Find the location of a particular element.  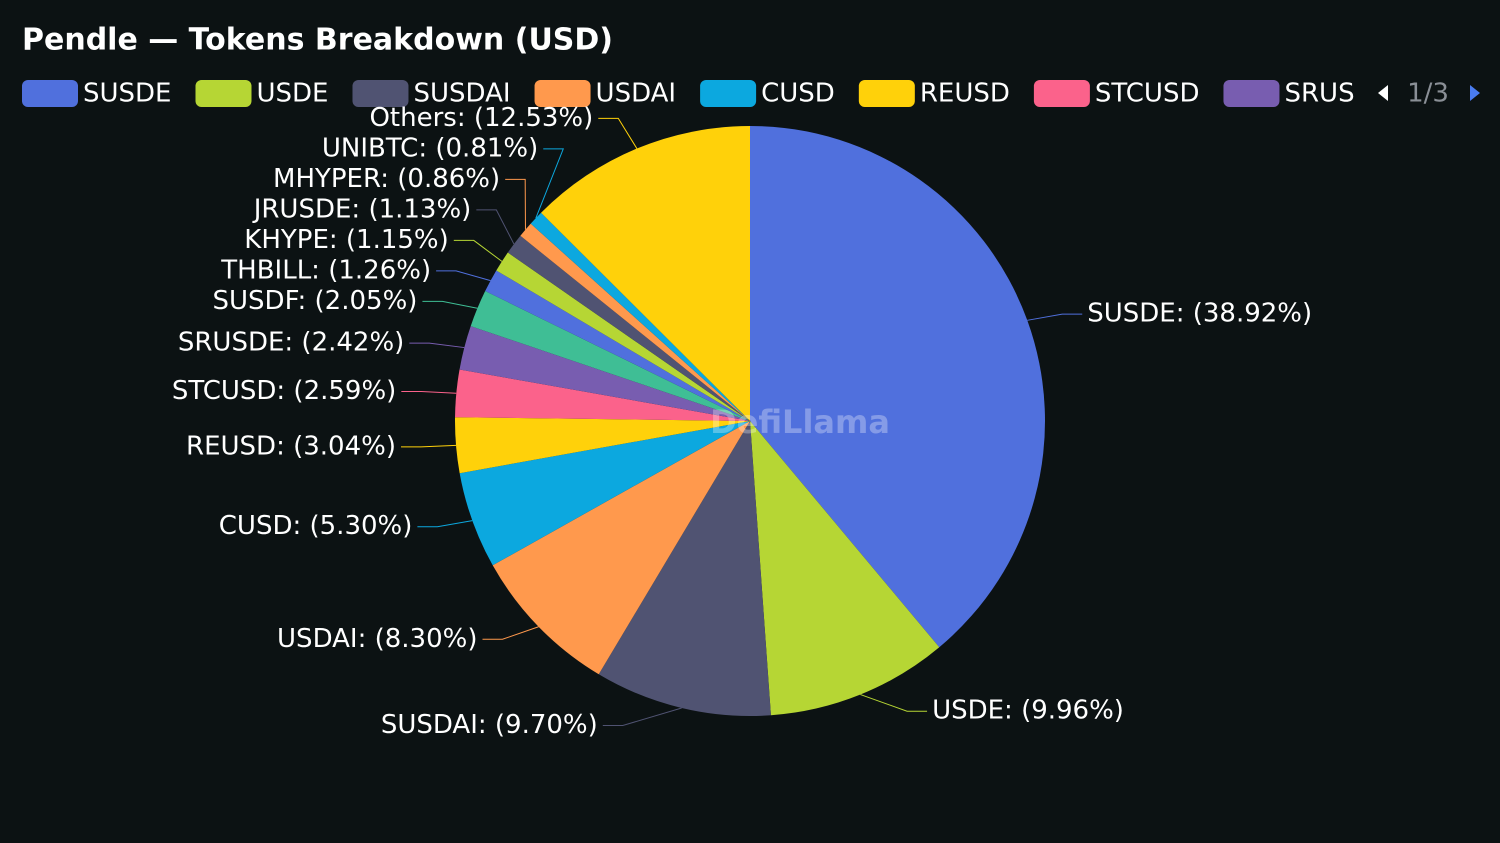

data-label: SUSDE: (38.92%) is located at coordinates (1199, 314).